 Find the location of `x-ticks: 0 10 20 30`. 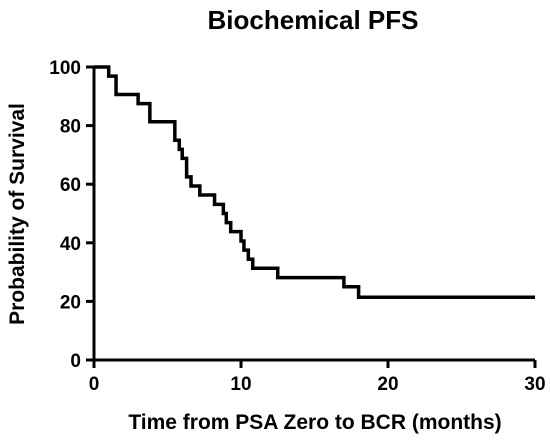

x-ticks: 0 10 20 30 is located at coordinates (317, 377).